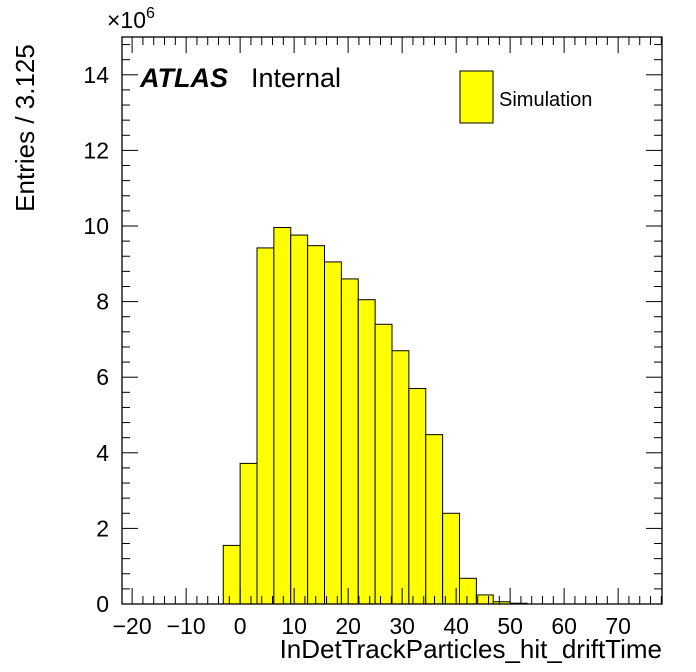 Image resolution: width=696 pixels, height=672 pixels. What do you see at coordinates (510, 626) in the screenshot?
I see `x-tick-label: 50` at bounding box center [510, 626].